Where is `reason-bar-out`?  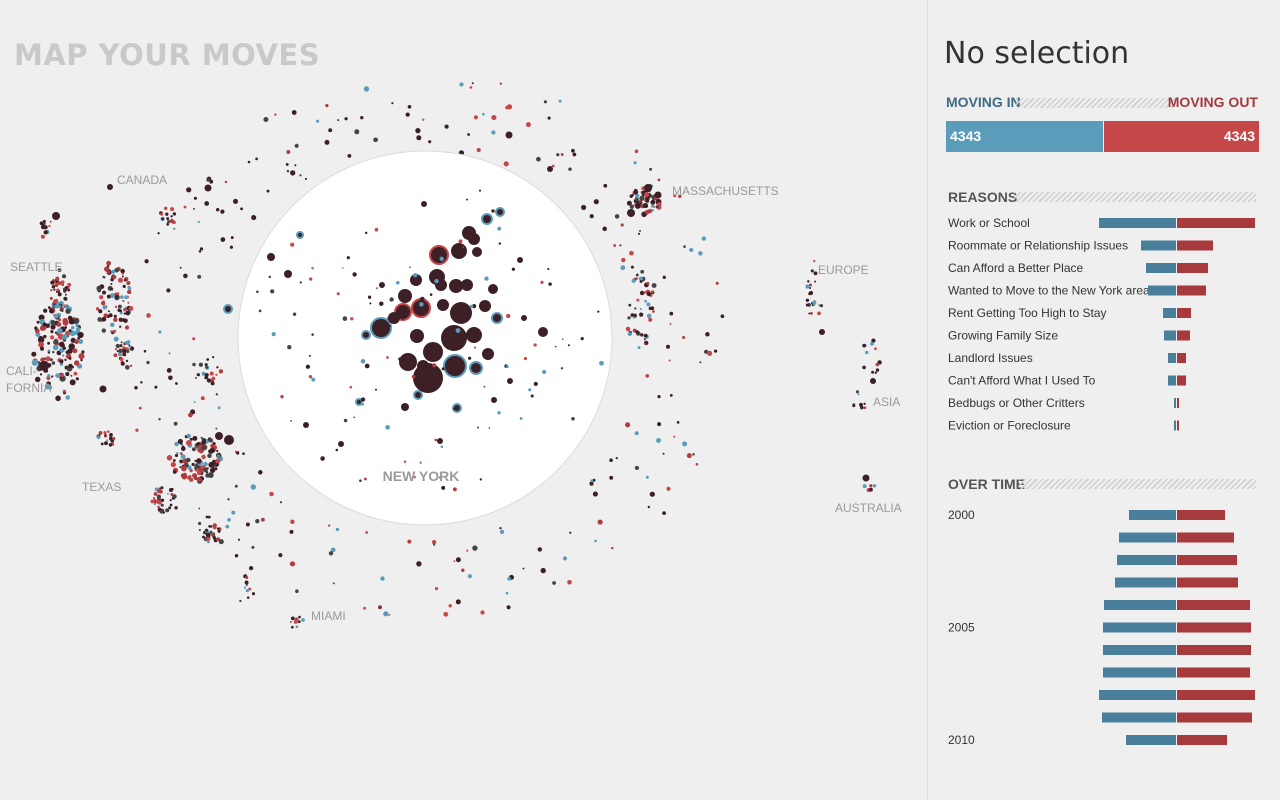 reason-bar-out is located at coordinates (1216, 223).